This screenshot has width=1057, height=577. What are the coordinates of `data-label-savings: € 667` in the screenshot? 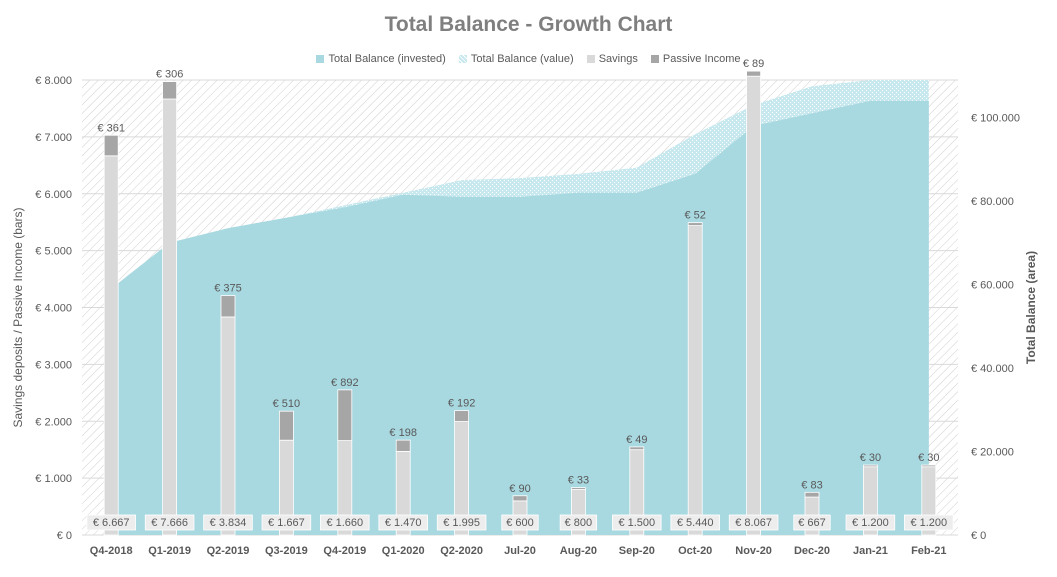 It's located at (812, 523).